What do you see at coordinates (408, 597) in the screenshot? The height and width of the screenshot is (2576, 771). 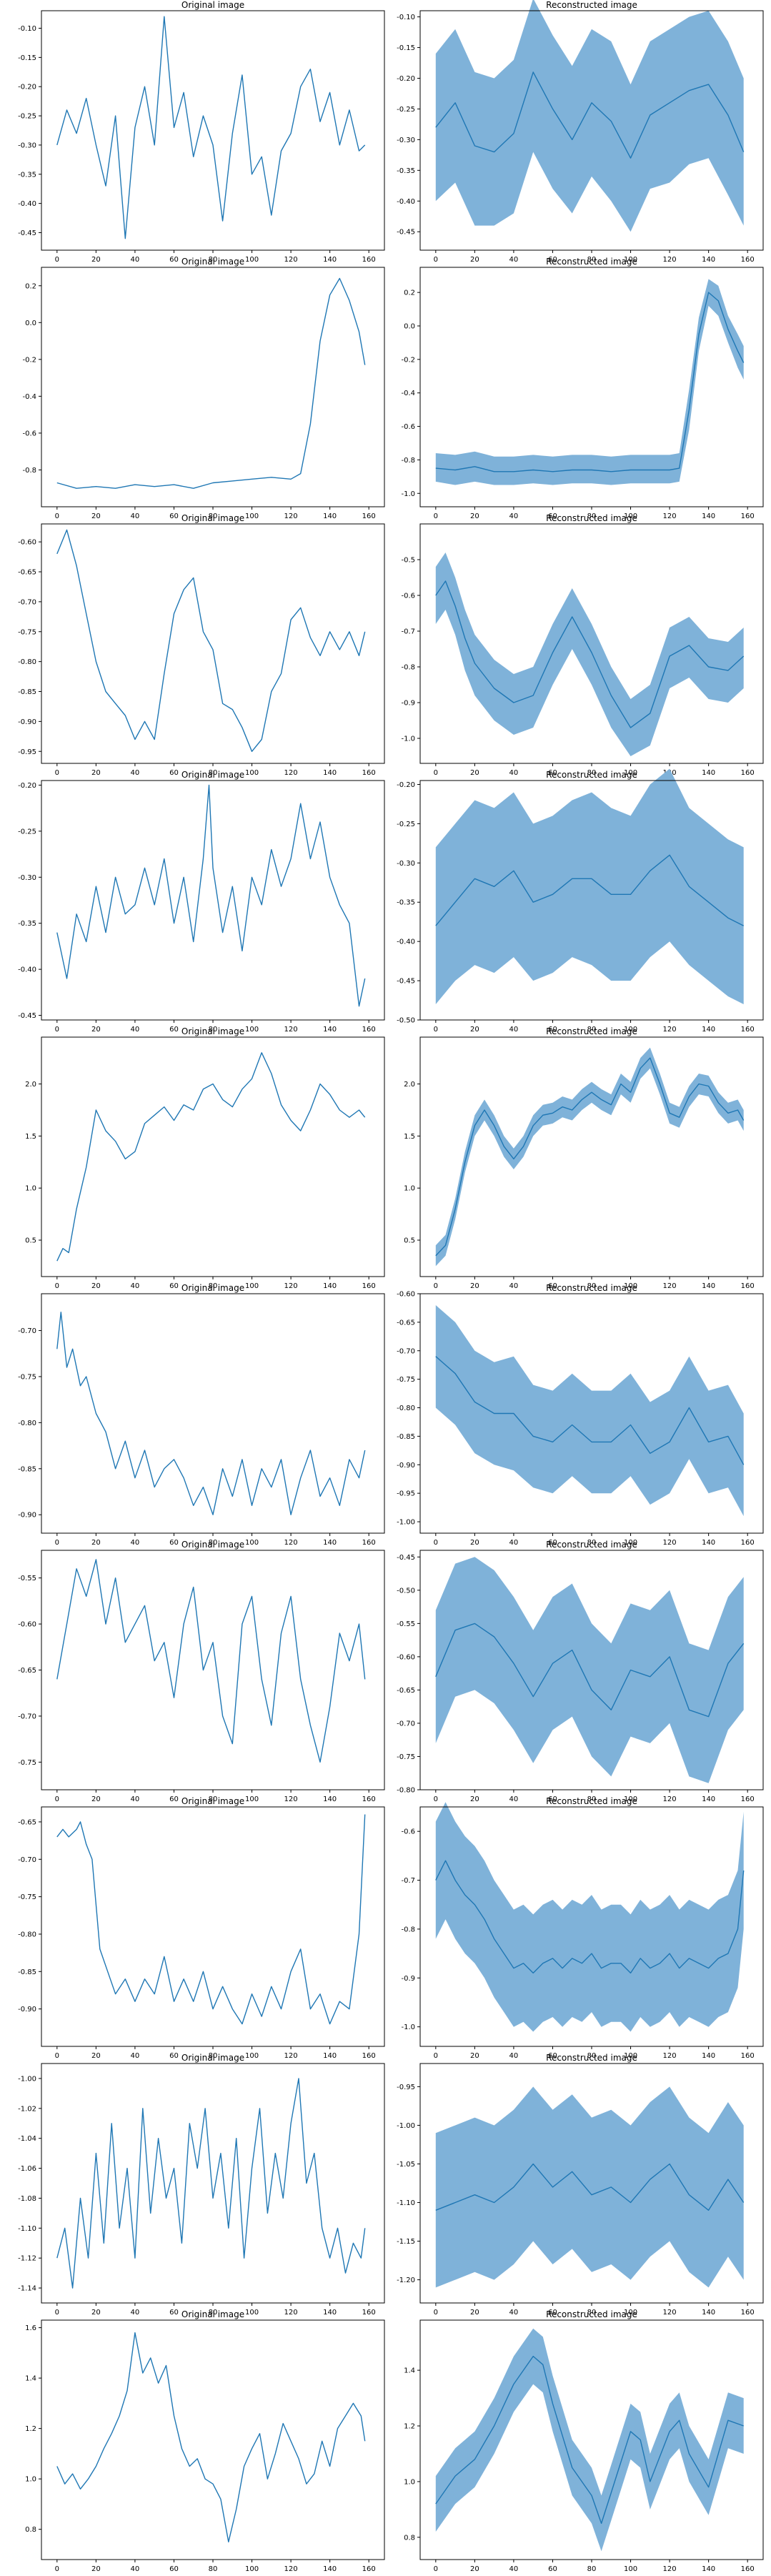 I see `y-tick-label: -0.6` at bounding box center [408, 597].